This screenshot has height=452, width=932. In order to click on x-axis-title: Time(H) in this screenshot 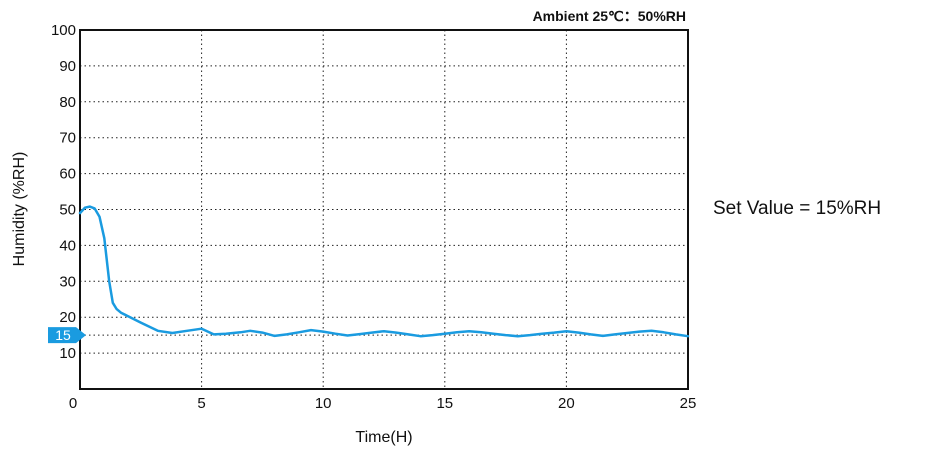, I will do `click(383, 437)`.